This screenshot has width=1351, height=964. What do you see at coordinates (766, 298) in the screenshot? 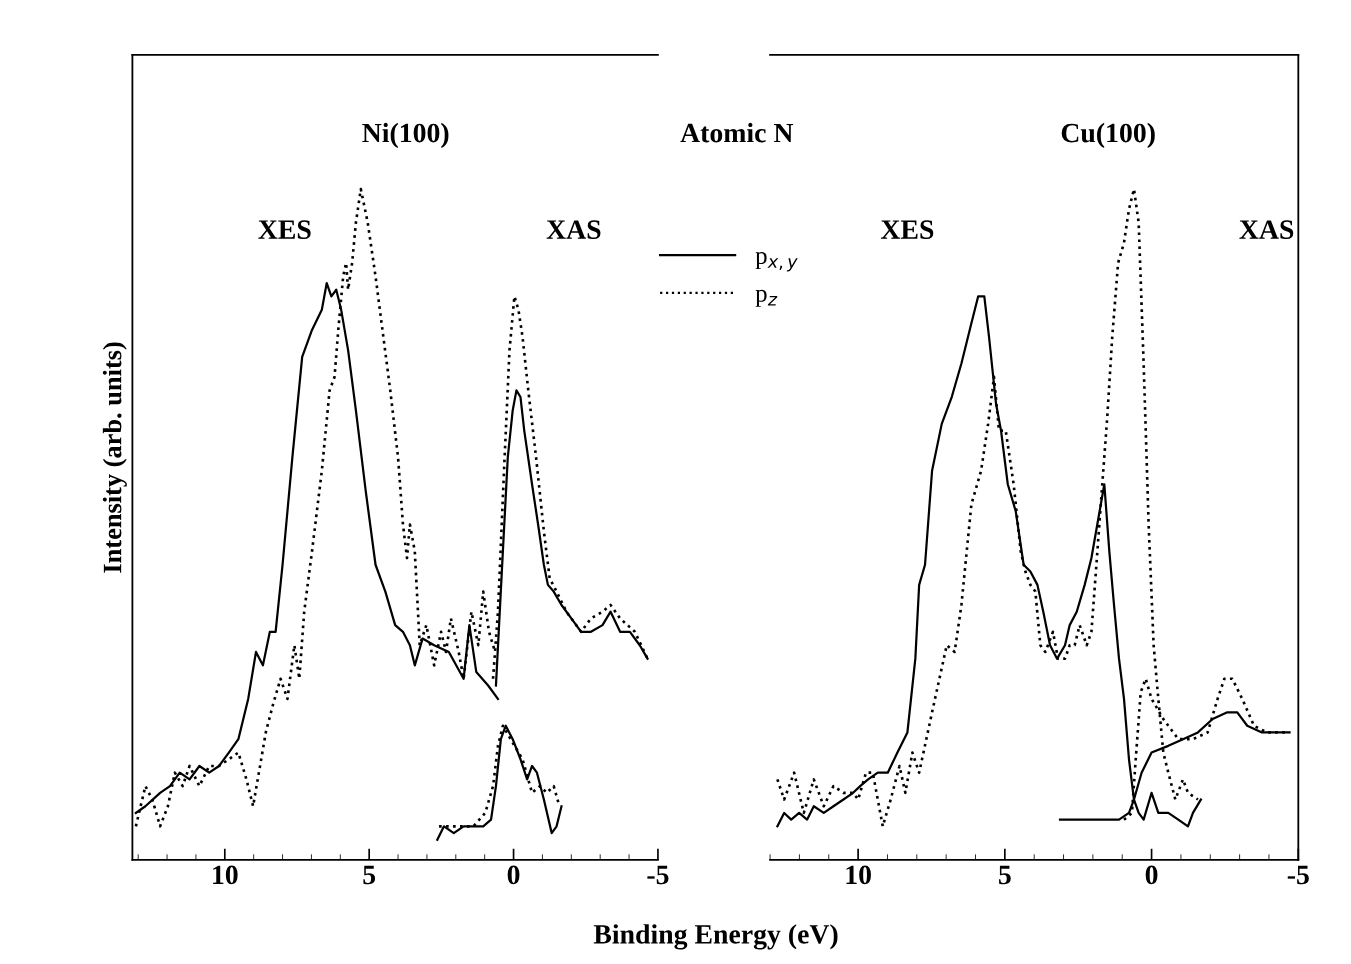
I see `legend-label: p$_{z}$` at bounding box center [766, 298].